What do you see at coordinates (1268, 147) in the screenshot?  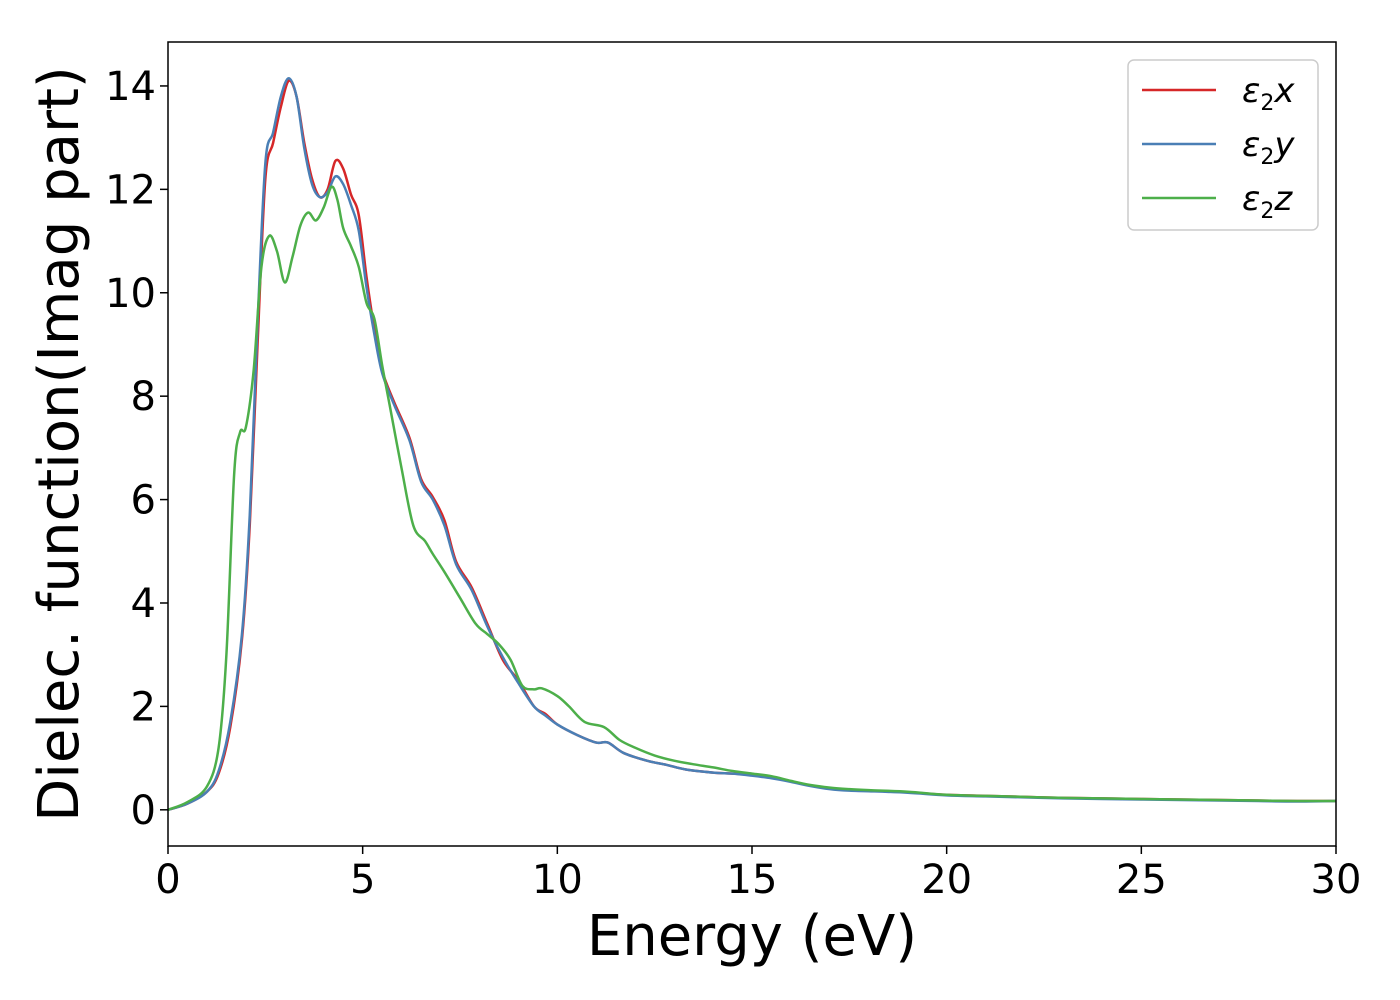 I see `legend-label-y: ε2y` at bounding box center [1268, 147].